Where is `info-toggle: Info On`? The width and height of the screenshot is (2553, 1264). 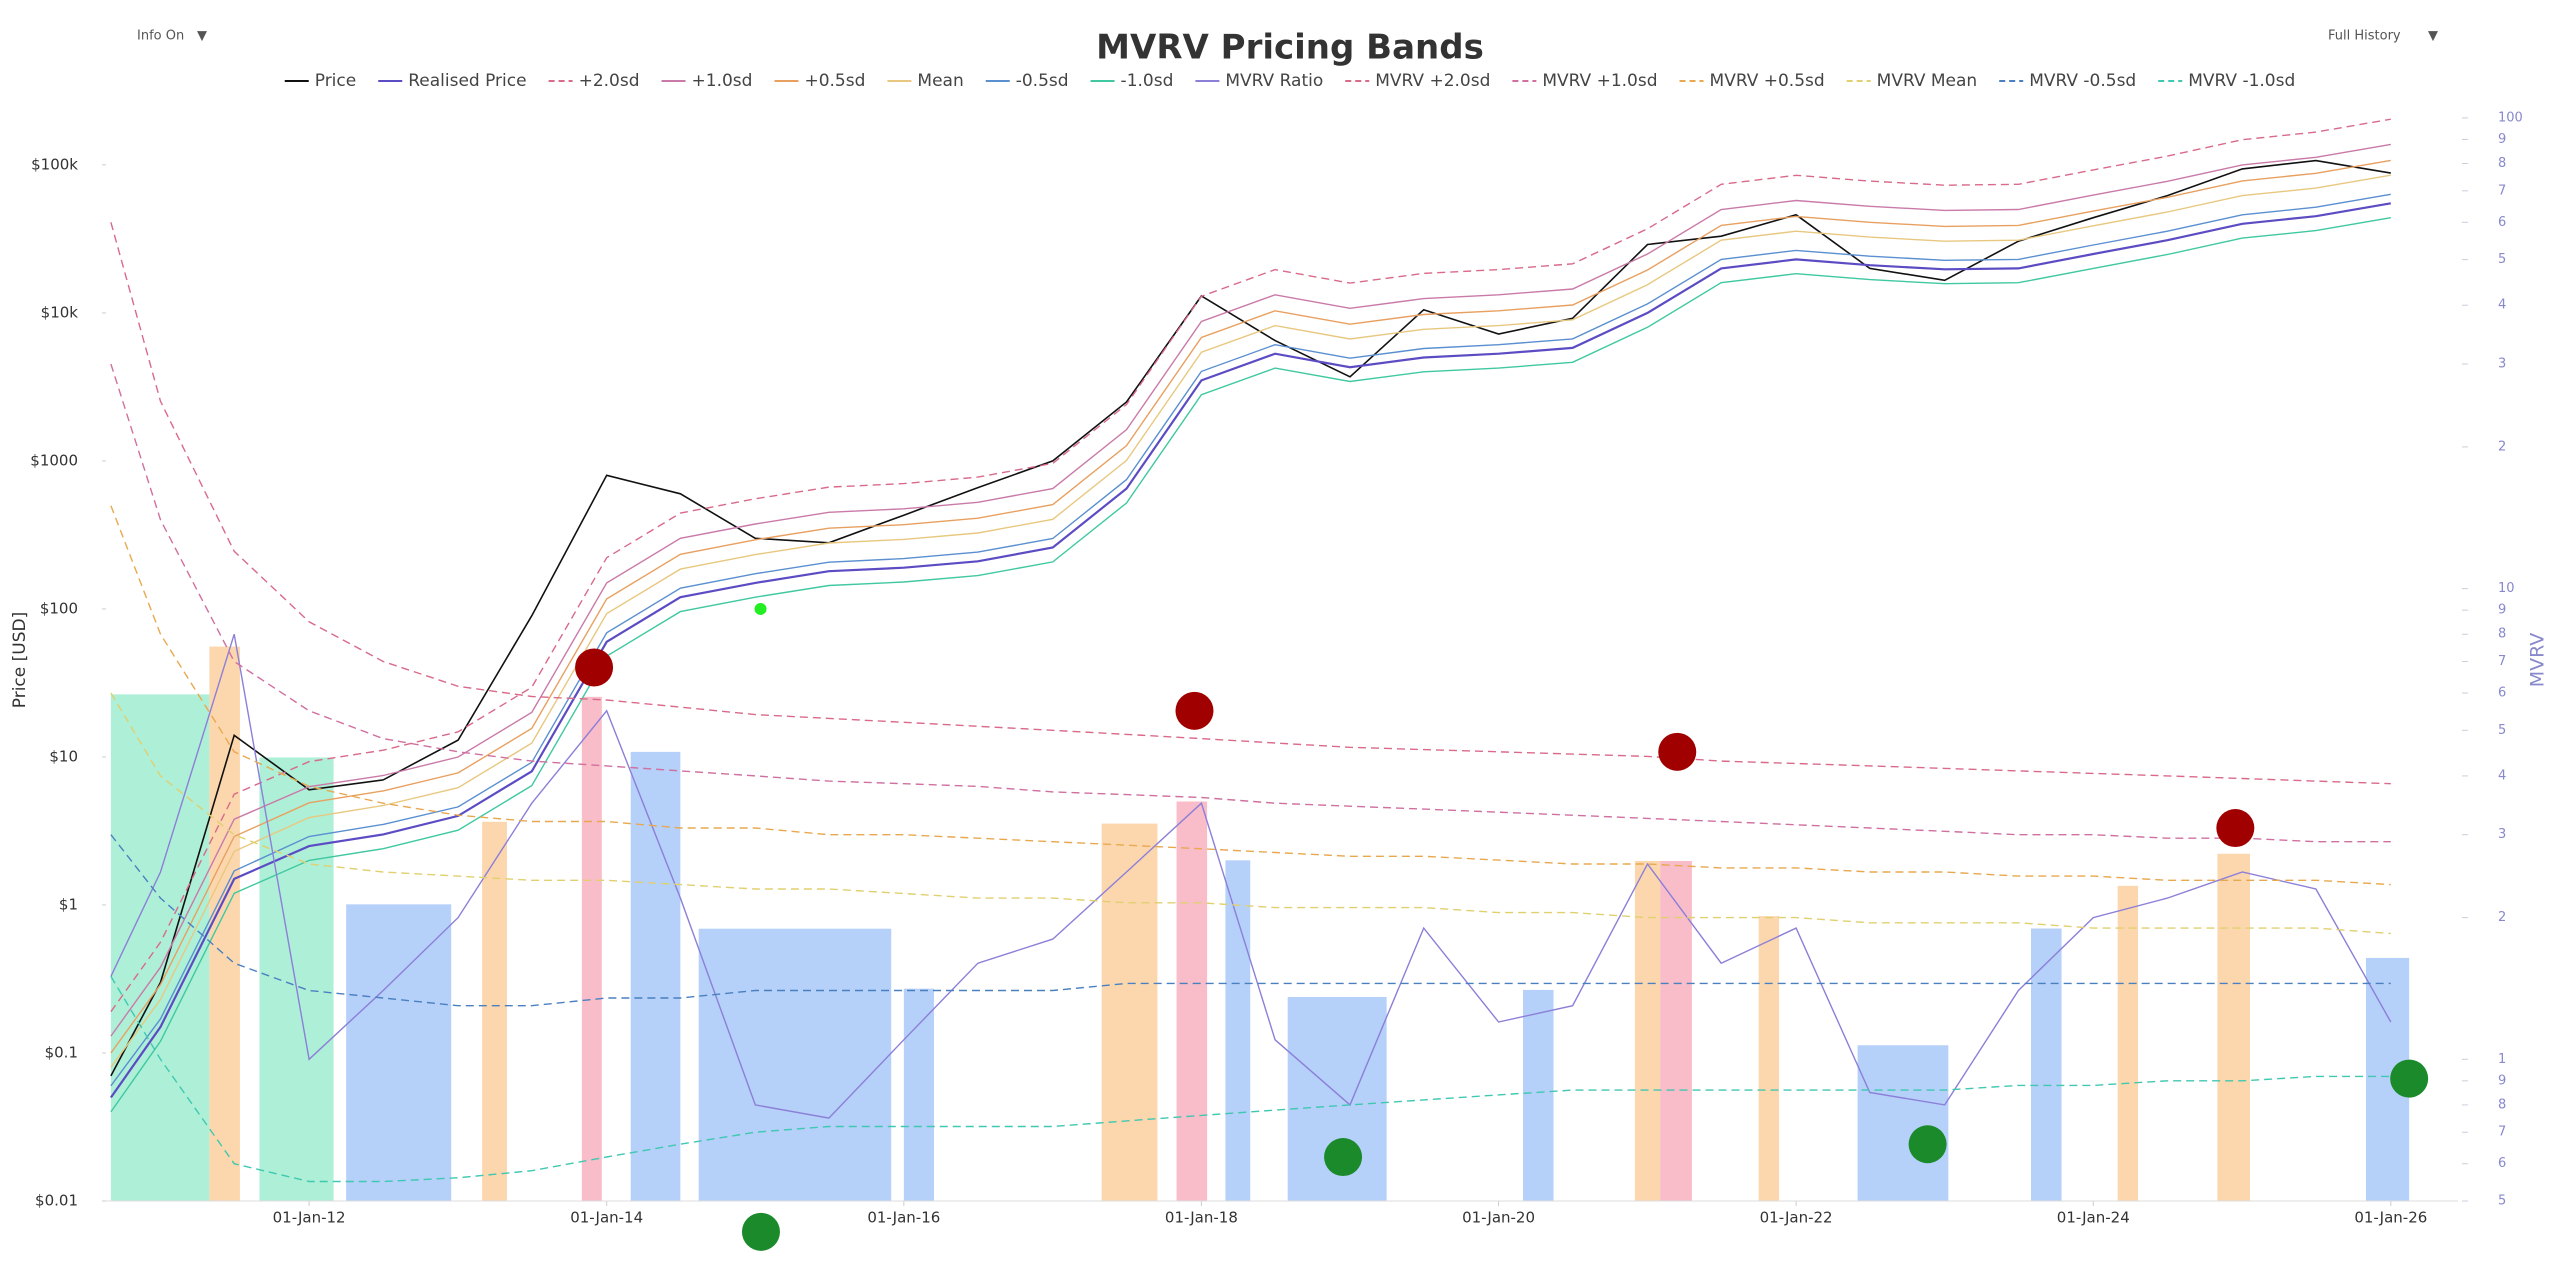
info-toggle: Info On is located at coordinates (160, 36).